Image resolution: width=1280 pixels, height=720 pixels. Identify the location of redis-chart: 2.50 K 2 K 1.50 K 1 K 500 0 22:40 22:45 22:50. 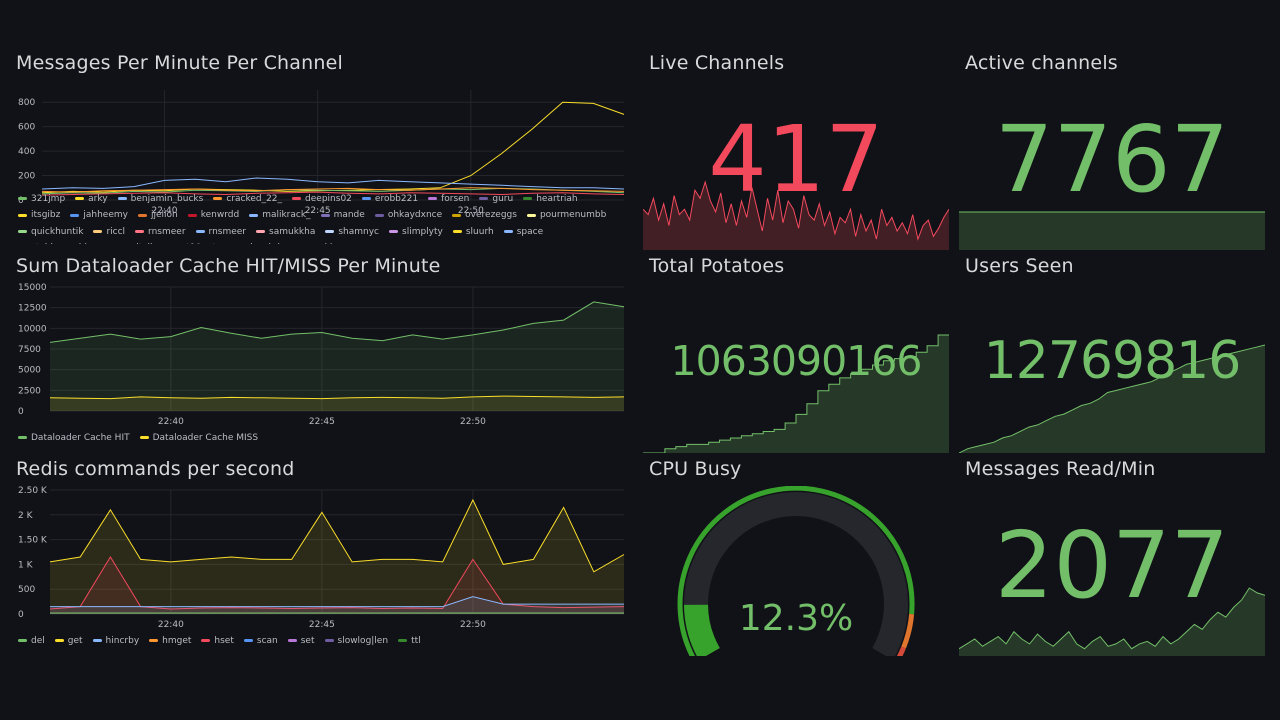
(322, 560).